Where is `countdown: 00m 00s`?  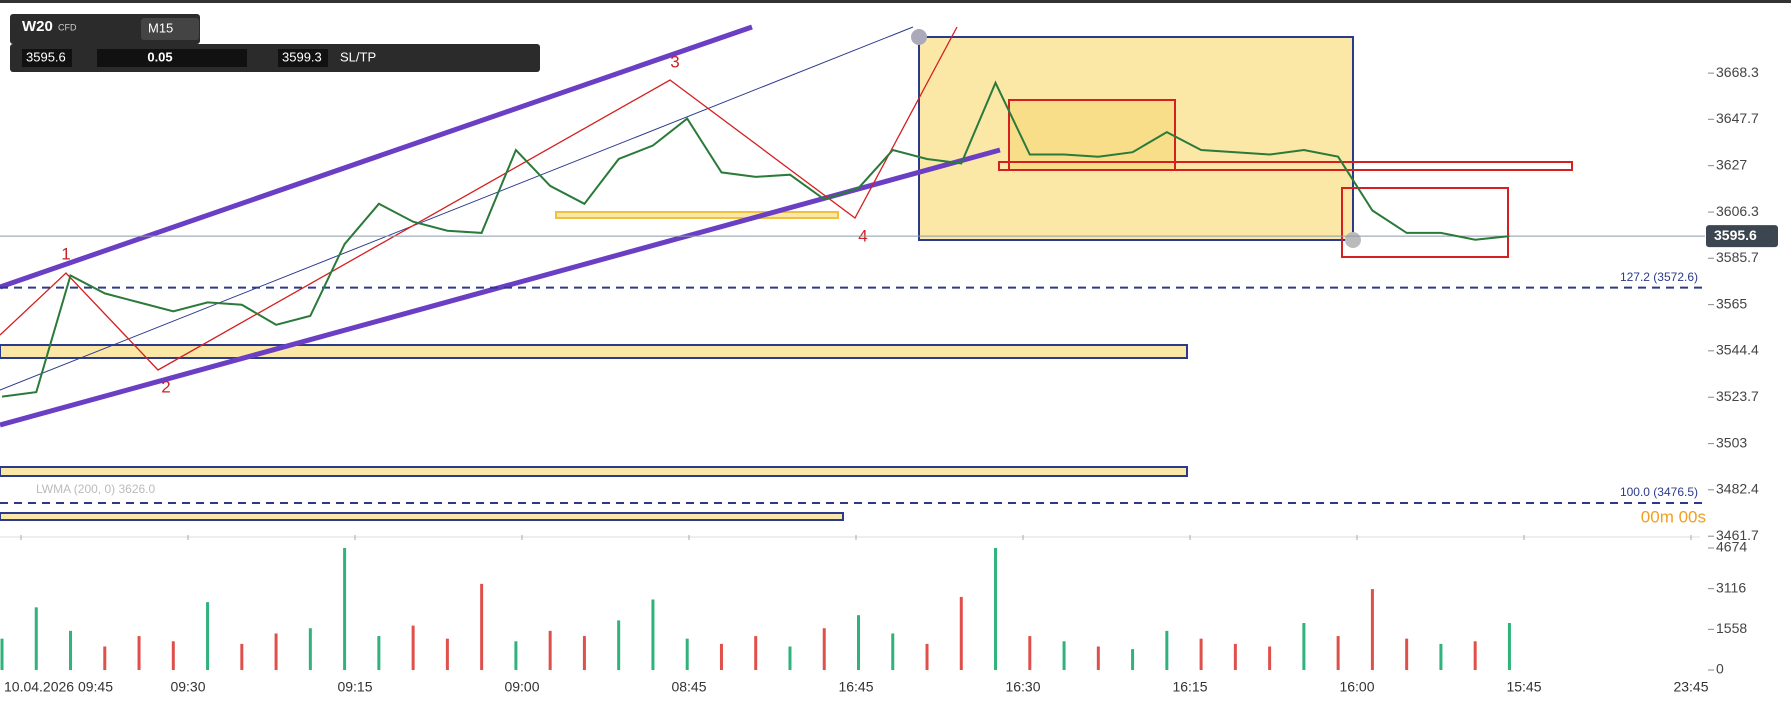 countdown: 00m 00s is located at coordinates (1673, 516).